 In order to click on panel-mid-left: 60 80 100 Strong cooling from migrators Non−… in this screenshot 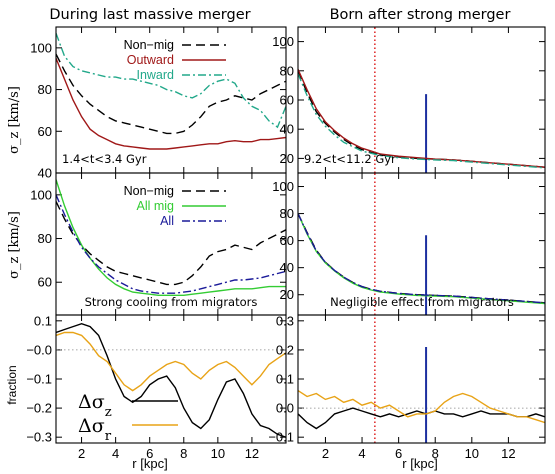, I will do `click(158, 244)`.